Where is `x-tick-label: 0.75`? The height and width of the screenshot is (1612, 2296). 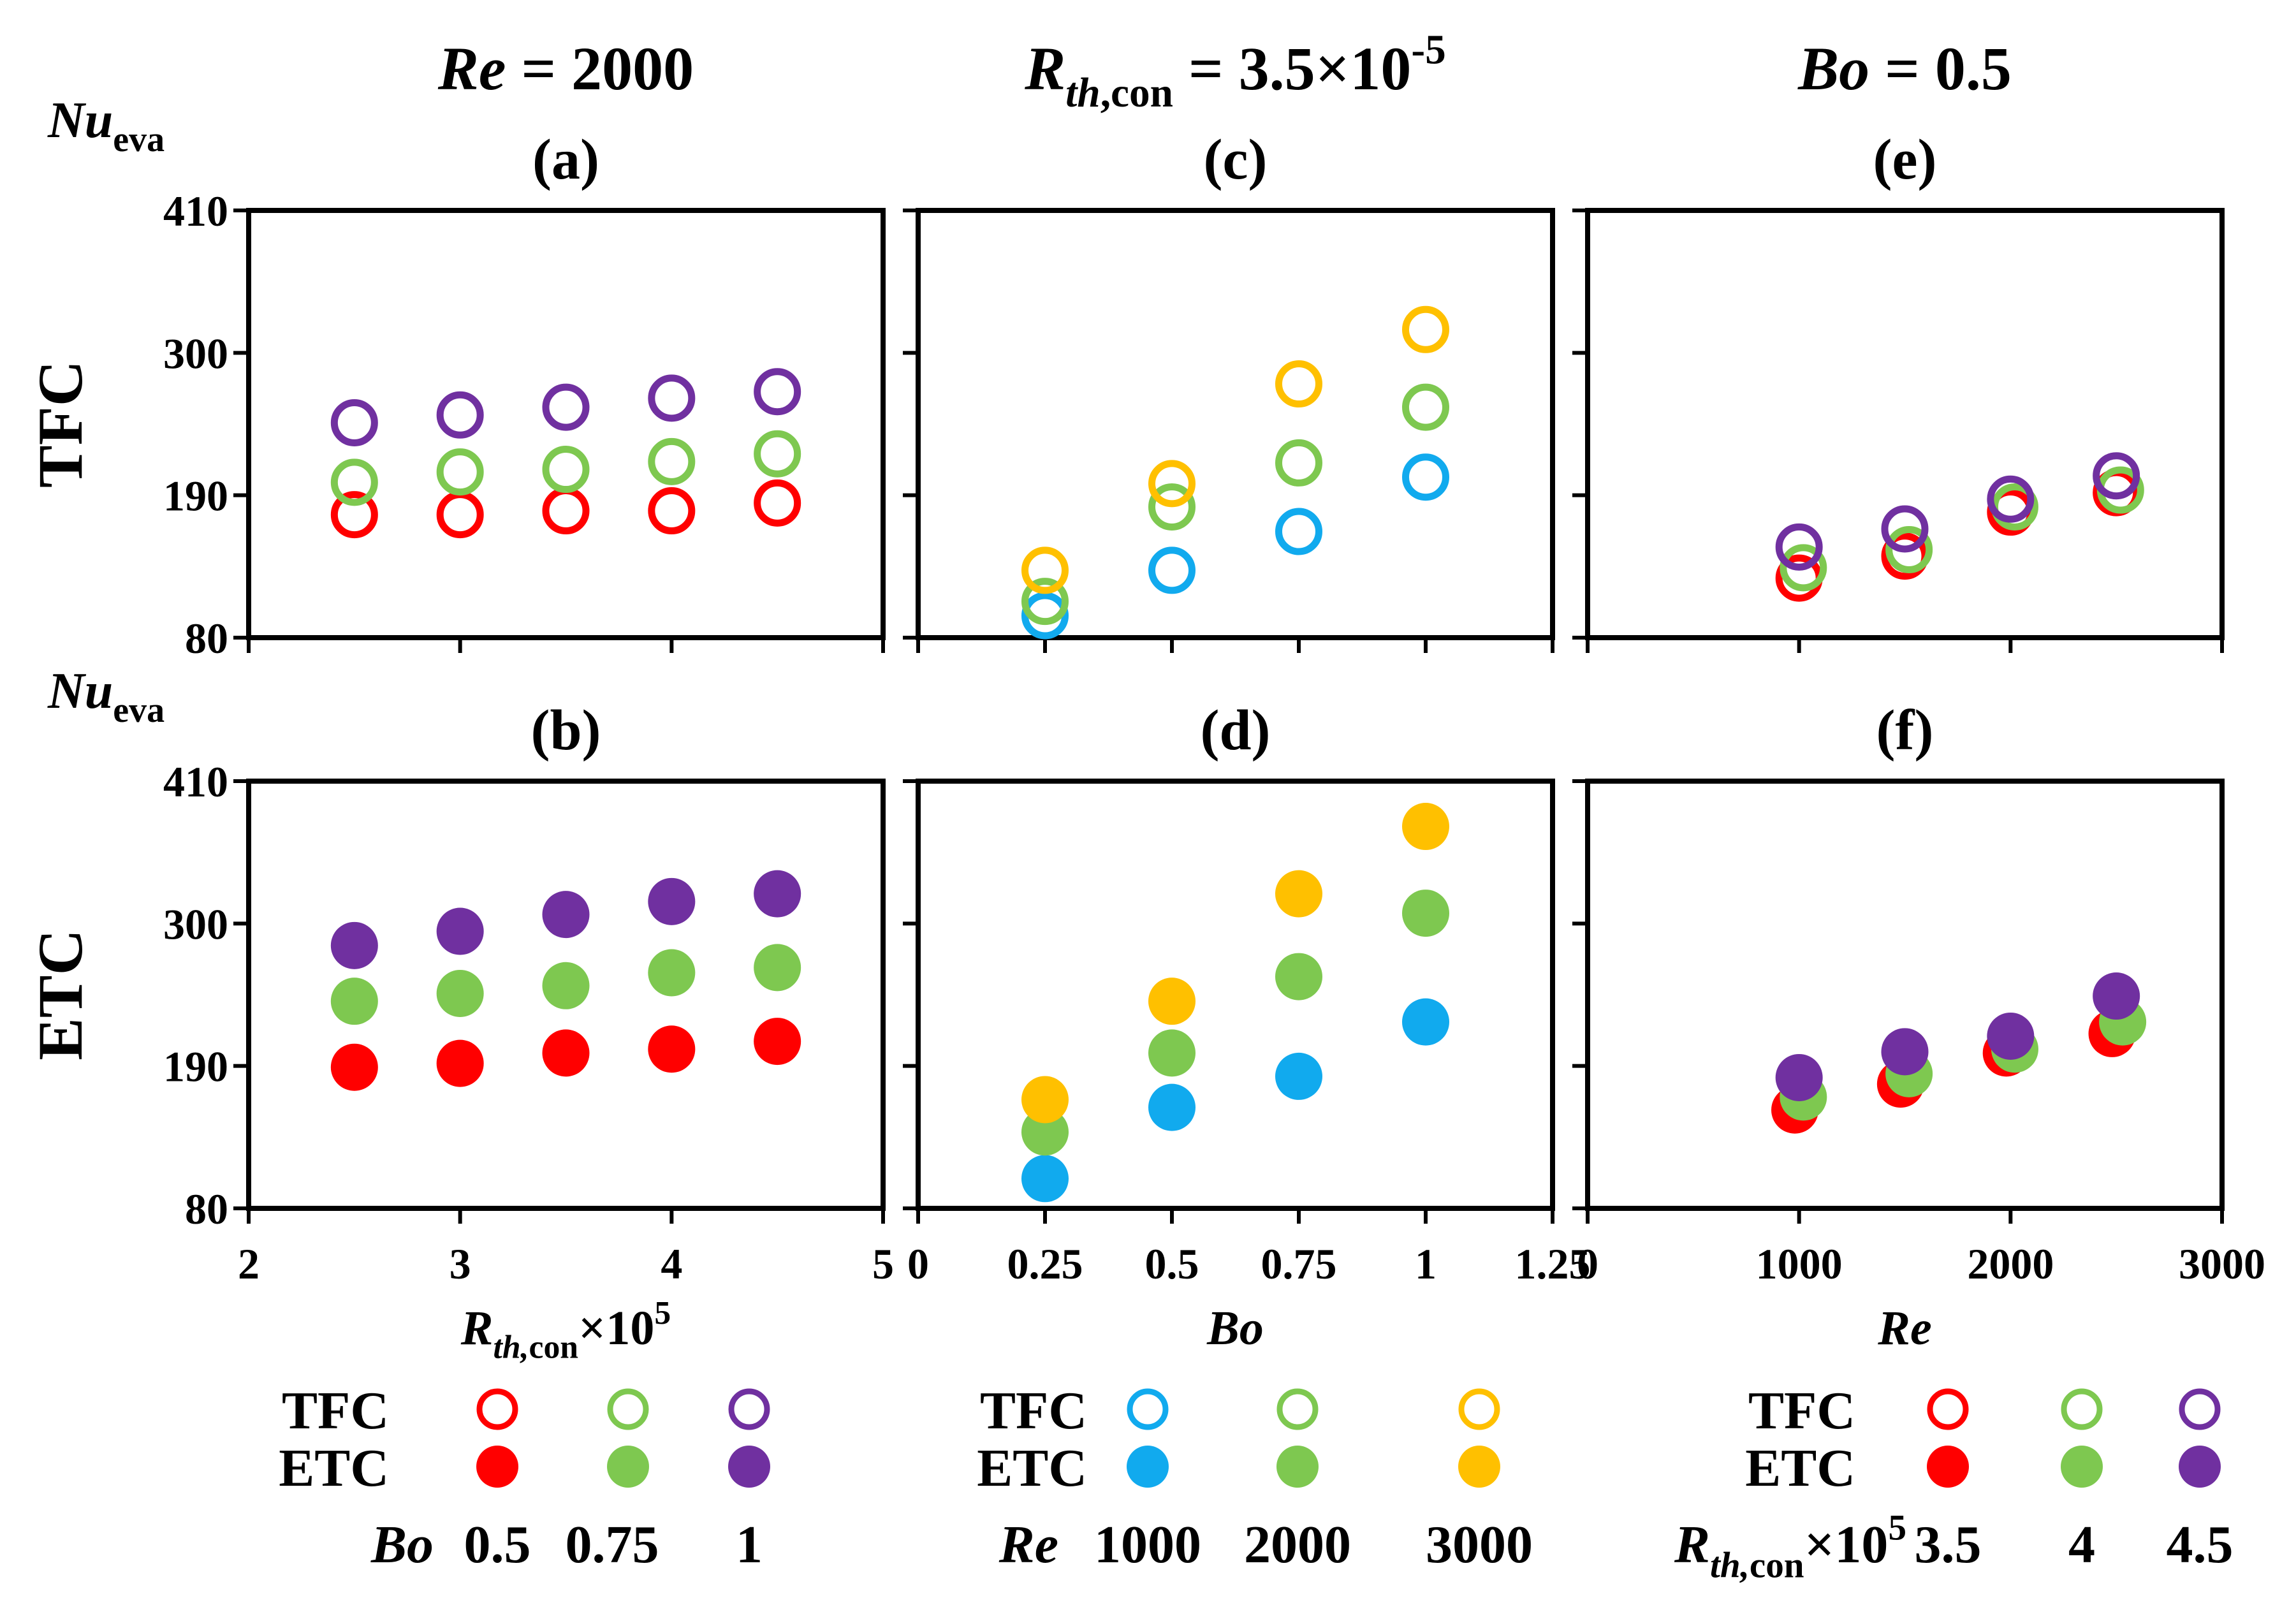 x-tick-label: 0.75 is located at coordinates (1299, 1264).